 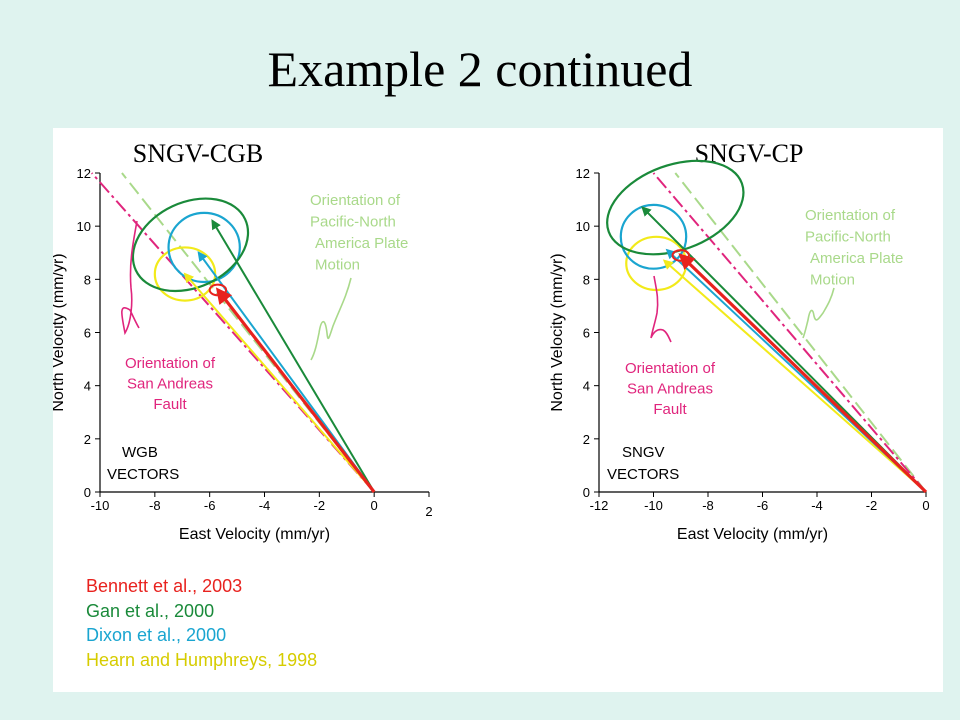 What do you see at coordinates (150, 610) in the screenshot?
I see `reference-gan: Gan et al., 2000` at bounding box center [150, 610].